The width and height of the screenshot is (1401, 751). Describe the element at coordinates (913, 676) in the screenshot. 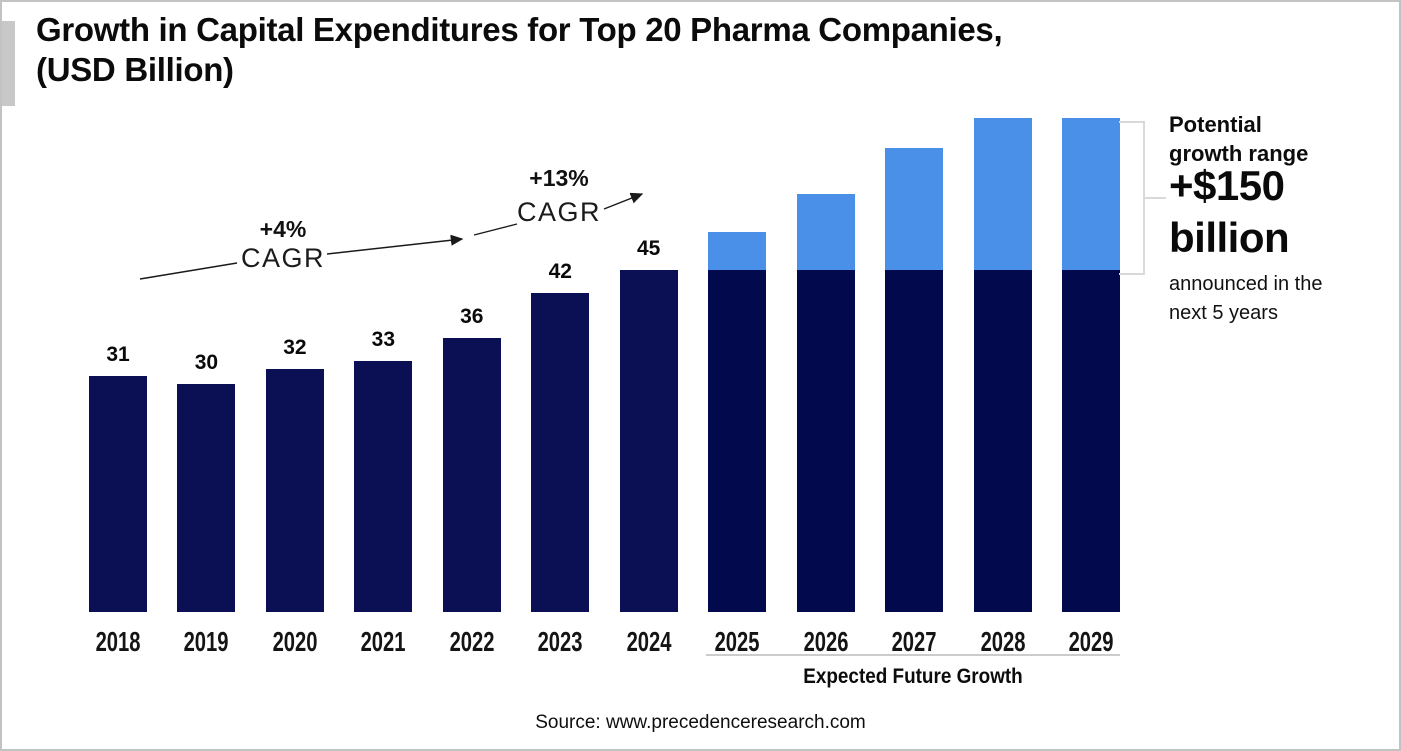

I see `future-growth-label: Expected Future Growth` at that location.